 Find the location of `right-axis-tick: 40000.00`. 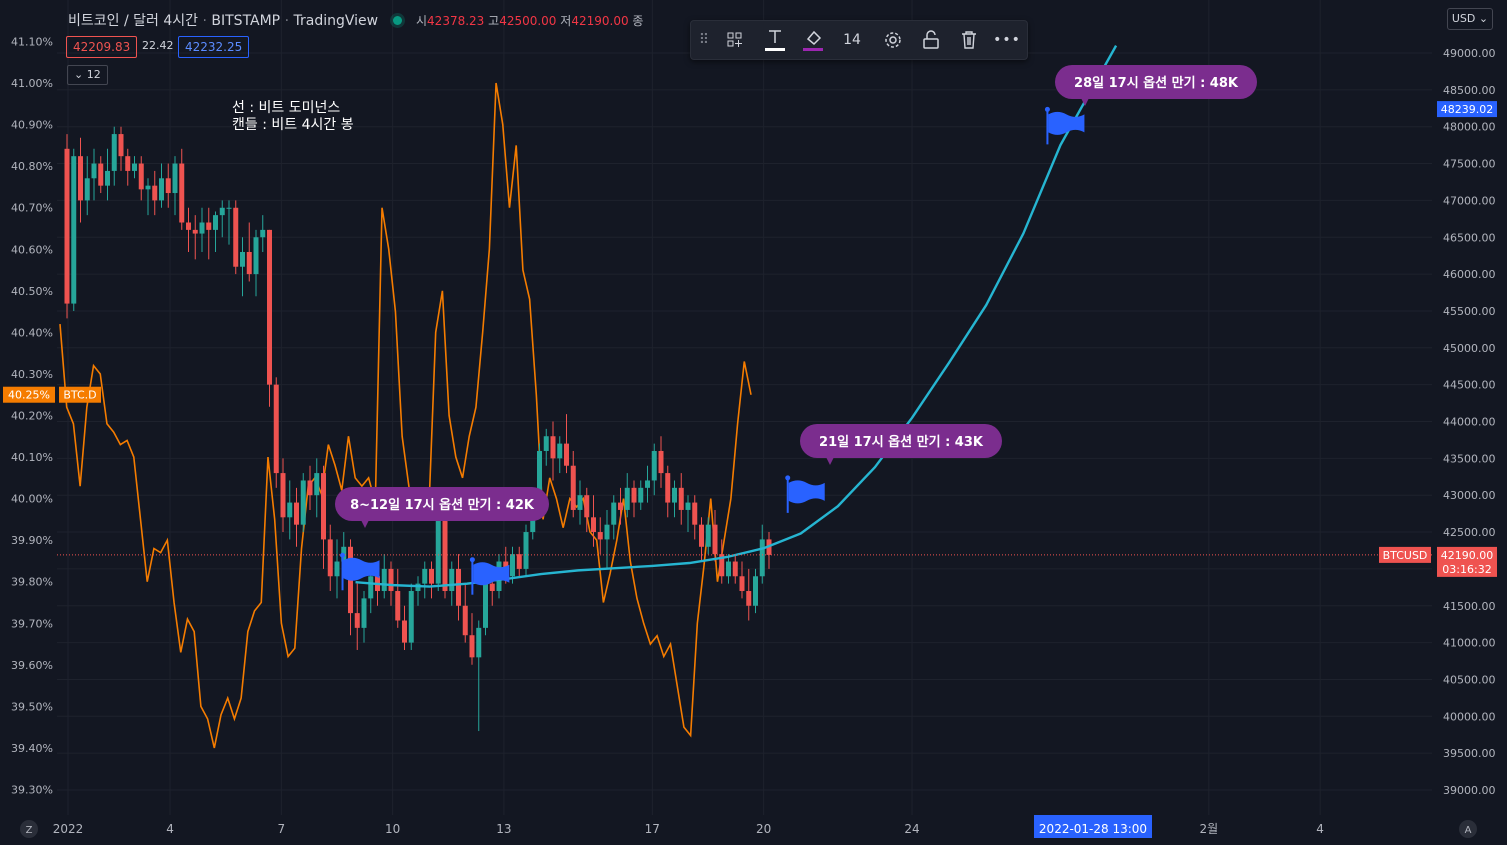

right-axis-tick: 40000.00 is located at coordinates (1469, 716).